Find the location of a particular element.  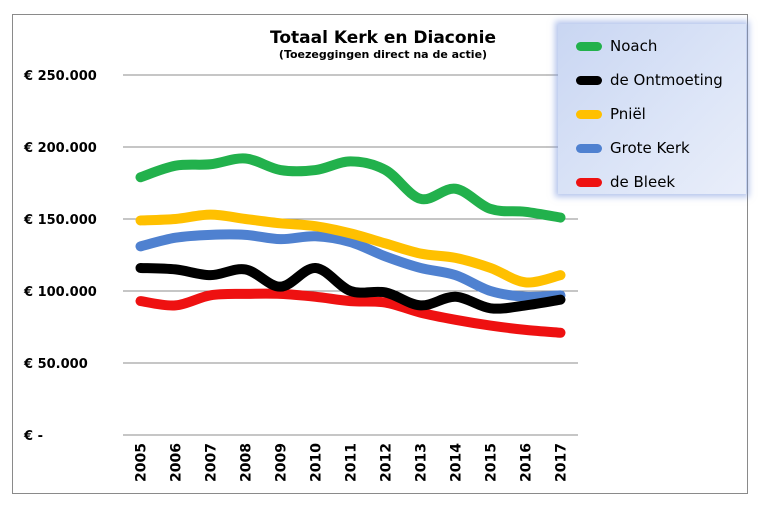

x-tick-label: 2016 is located at coordinates (527, 462).